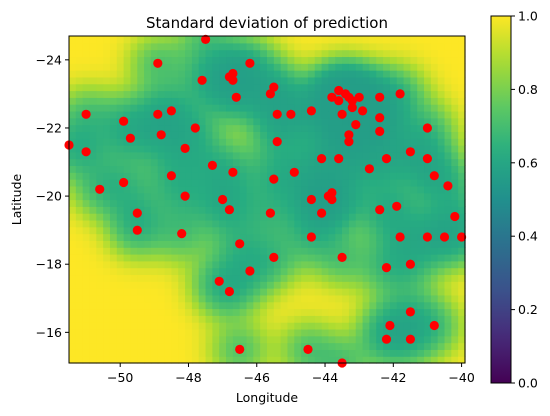 This screenshot has height=416, width=550. Describe the element at coordinates (528, 89) in the screenshot. I see `colorbar-tick-label: 0.8` at that location.